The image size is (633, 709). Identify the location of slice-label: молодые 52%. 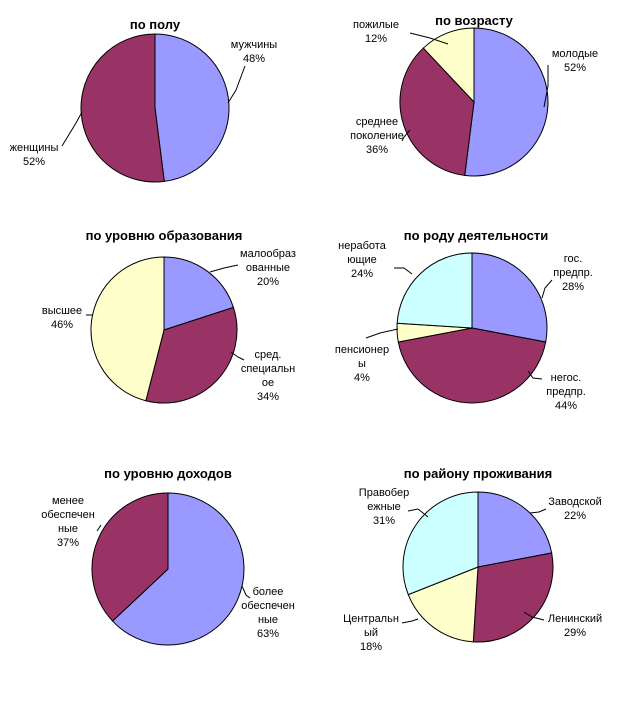
(575, 61).